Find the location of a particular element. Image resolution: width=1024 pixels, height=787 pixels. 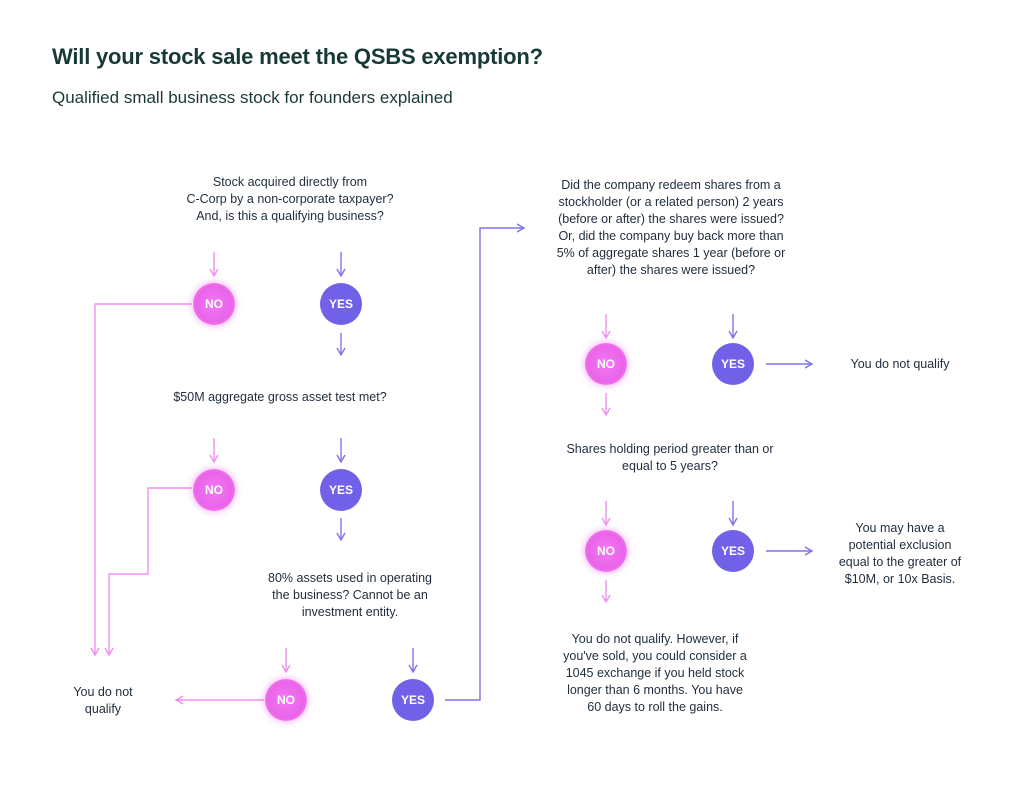

yes-node-redeem-shares: YES is located at coordinates (733, 364).